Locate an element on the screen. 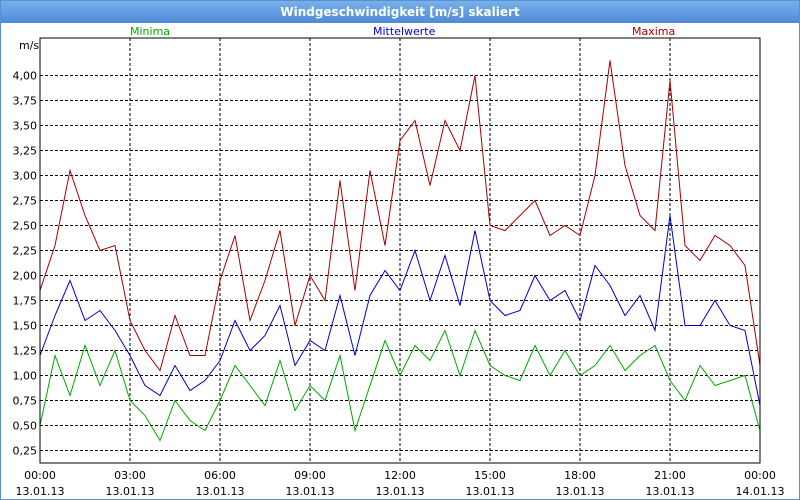 This screenshot has width=800, height=500. y-tick-label: 4,00 is located at coordinates (25, 76).